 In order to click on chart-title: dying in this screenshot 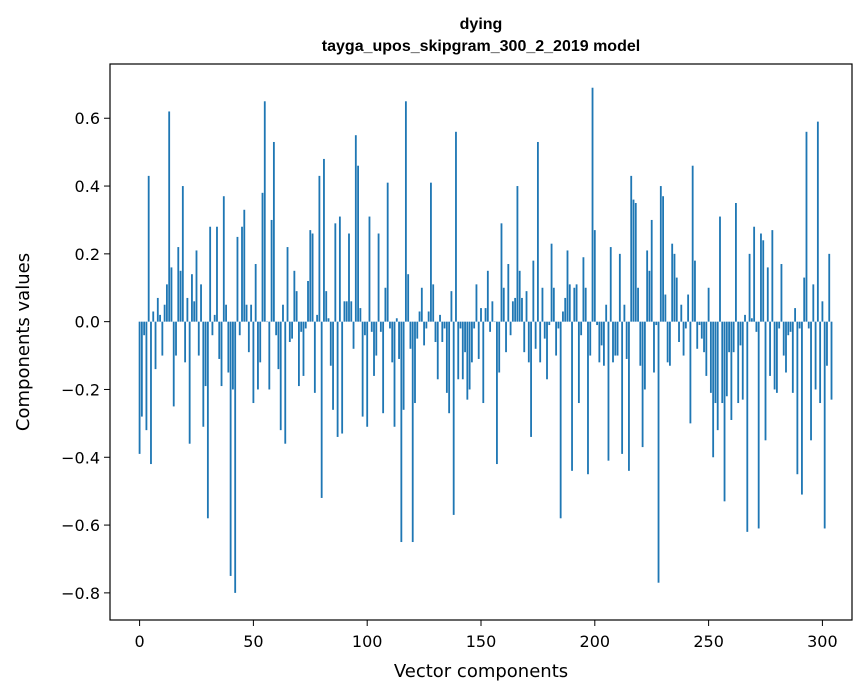, I will do `click(481, 24)`.